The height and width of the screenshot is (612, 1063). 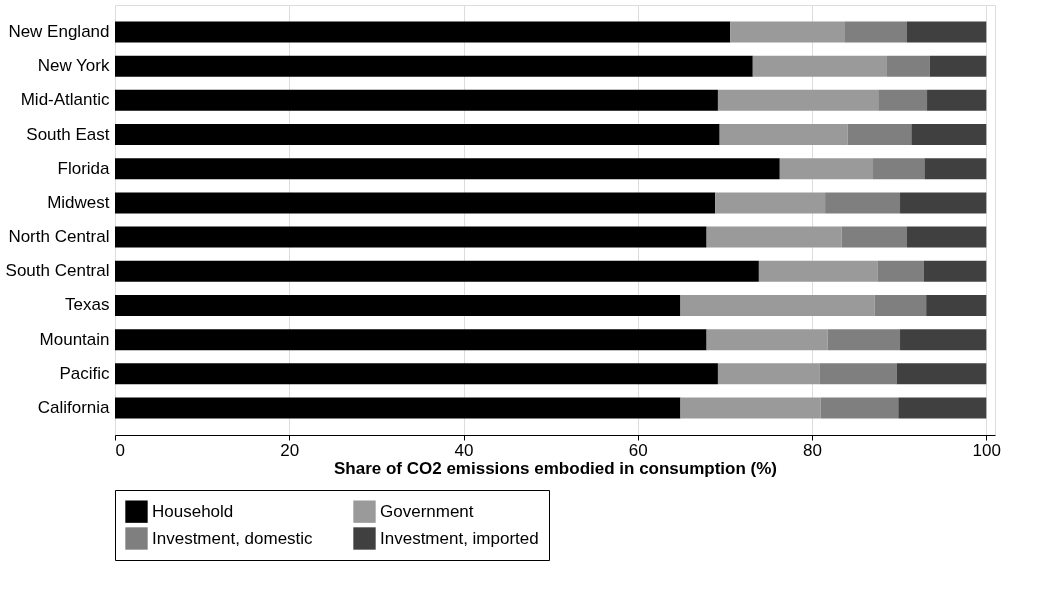 What do you see at coordinates (812, 450) in the screenshot?
I see `x-tick-label: 80` at bounding box center [812, 450].